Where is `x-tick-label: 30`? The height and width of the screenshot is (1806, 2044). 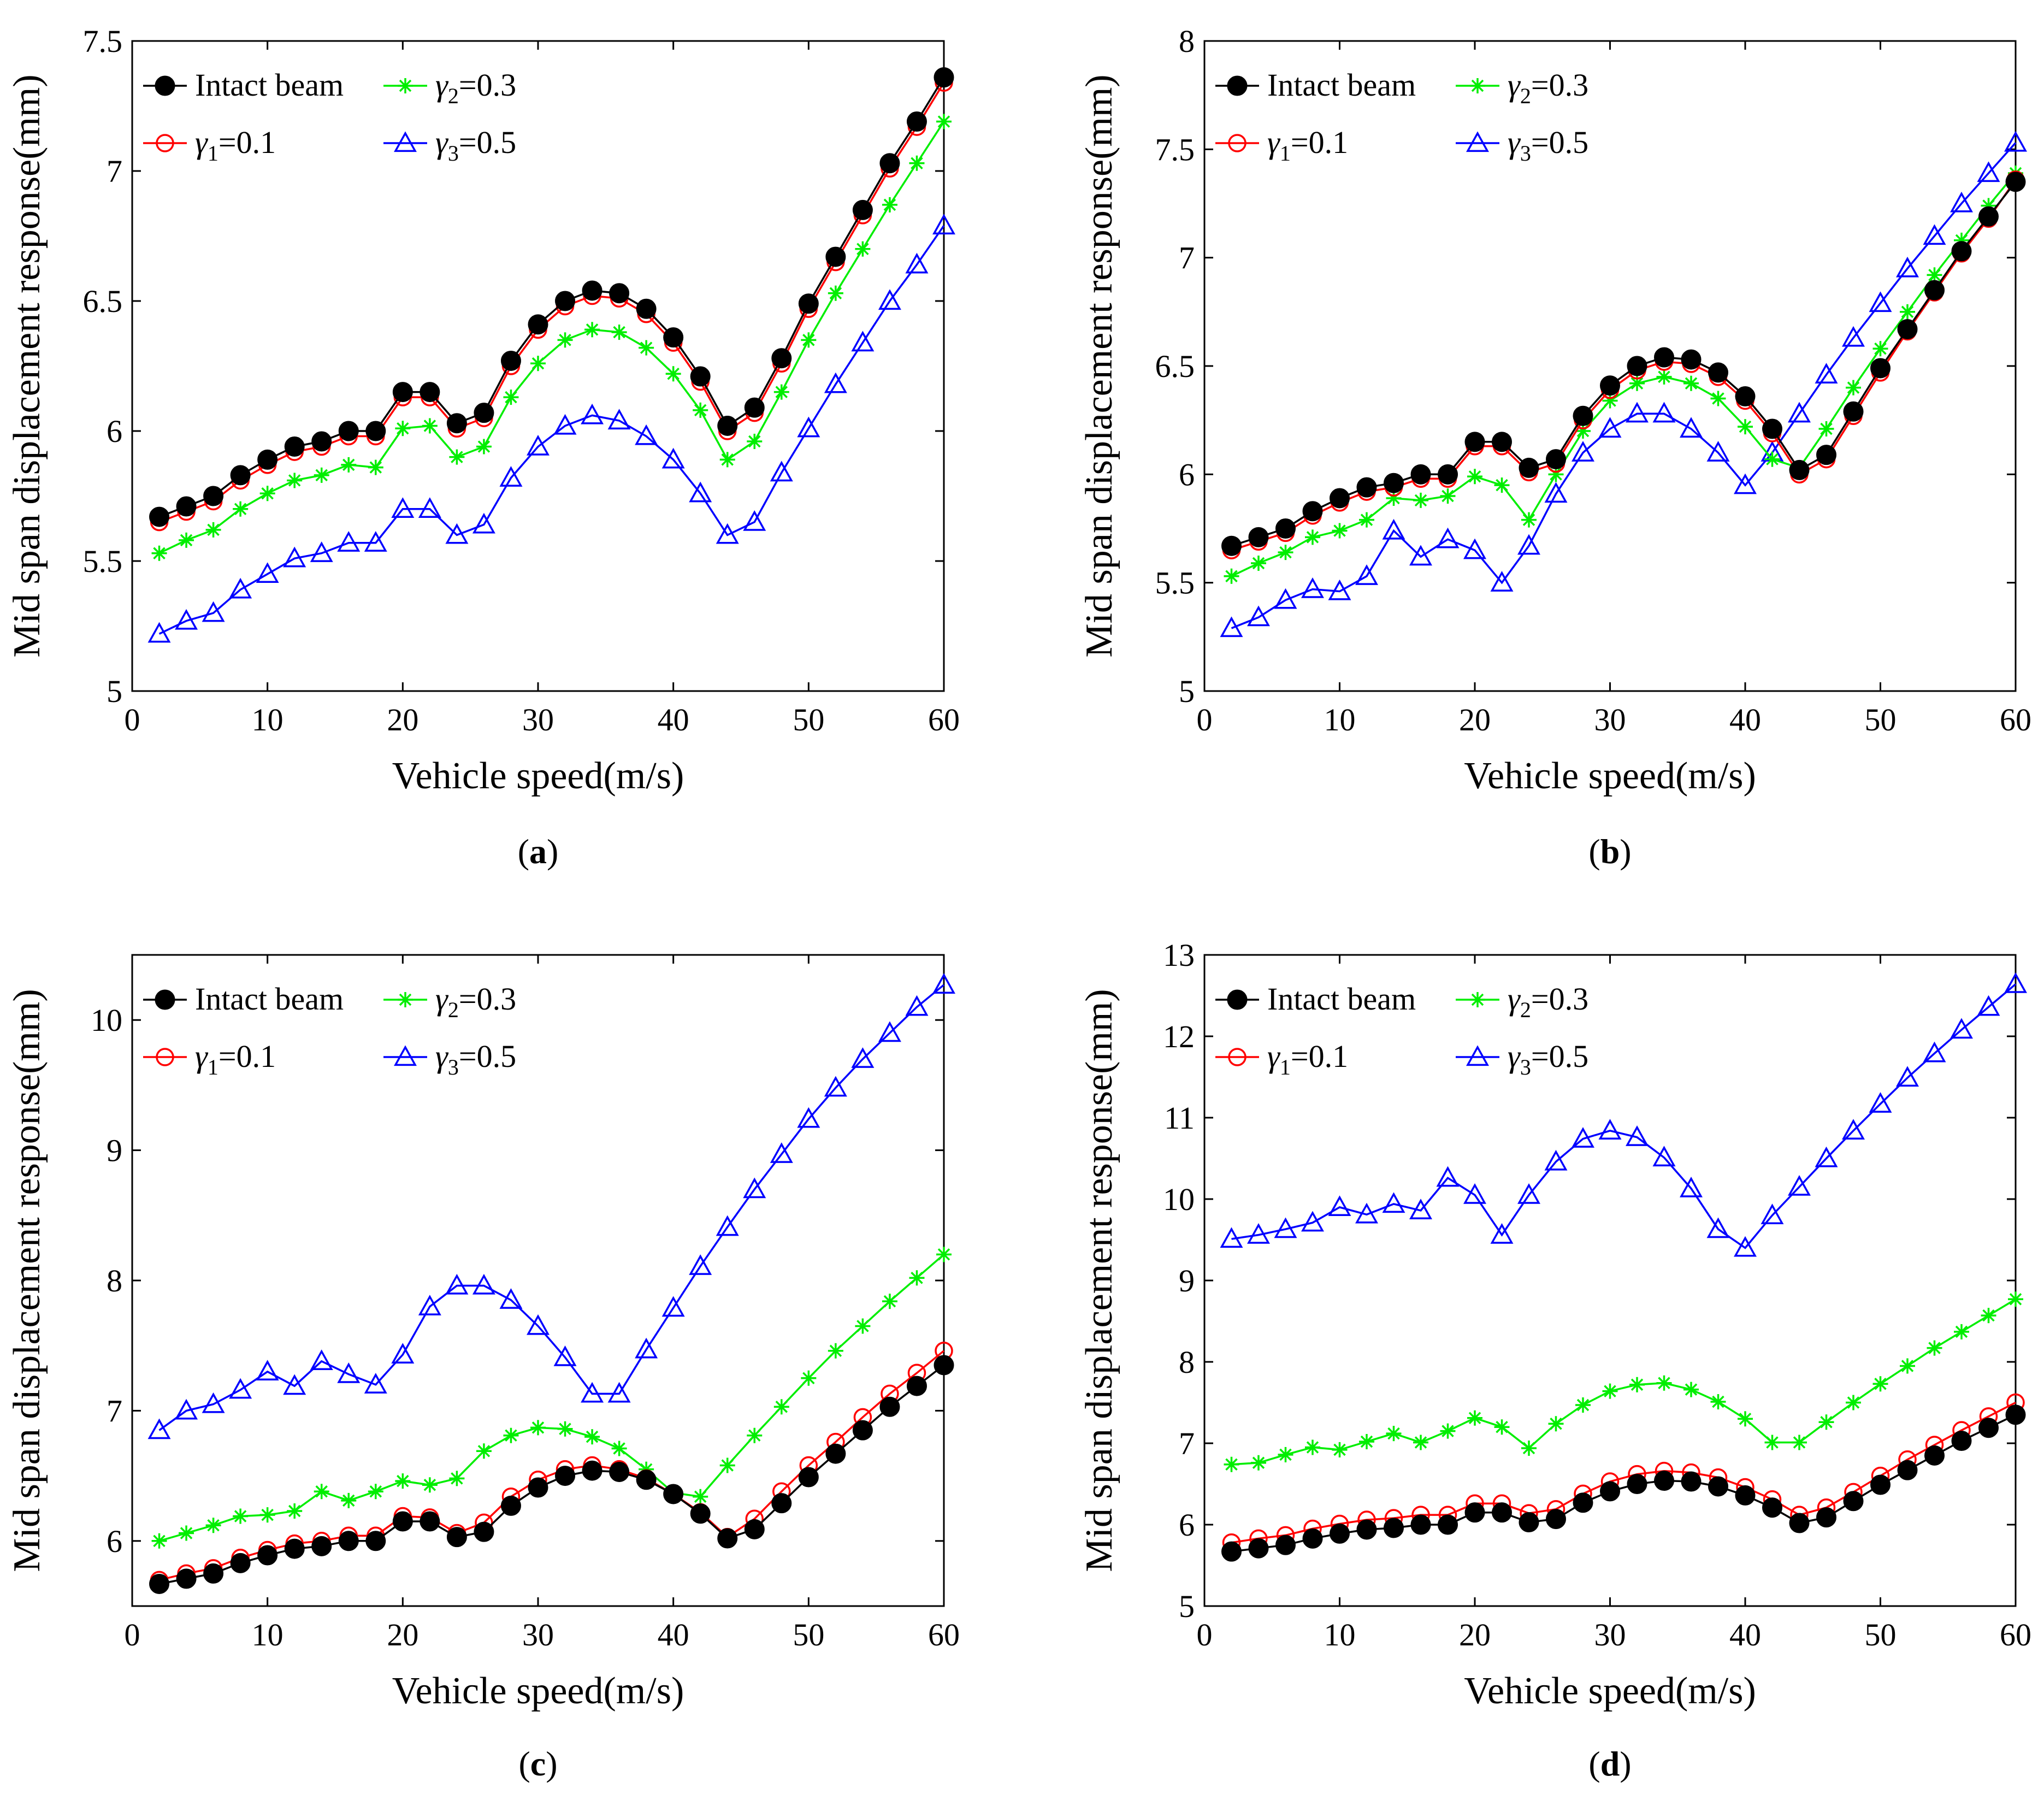 x-tick-label: 30 is located at coordinates (1610, 719).